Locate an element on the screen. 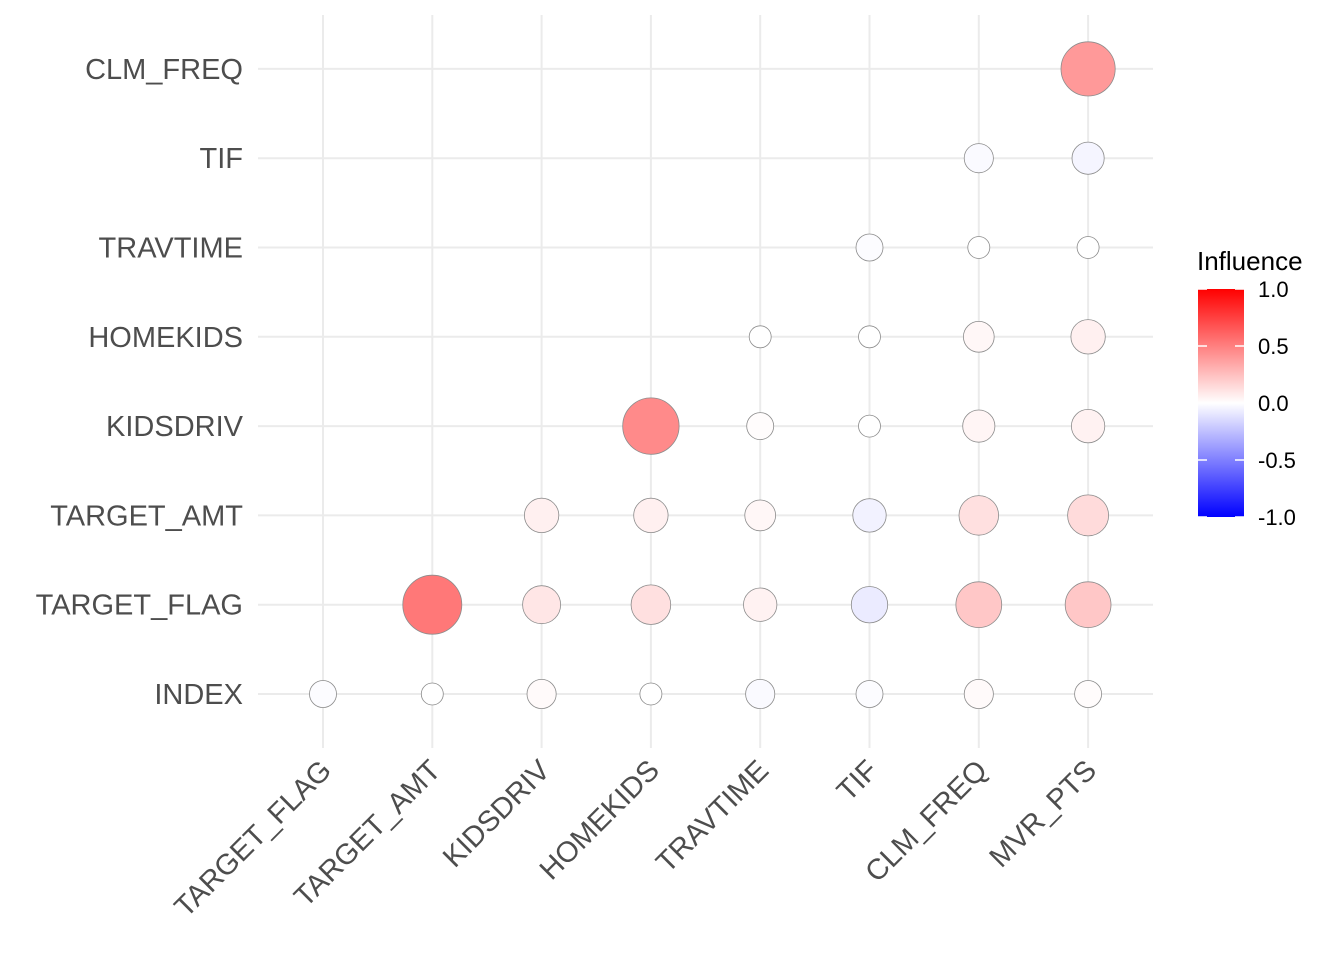 This screenshot has width=1344, height=960. legend-title: Influence is located at coordinates (1250, 261).